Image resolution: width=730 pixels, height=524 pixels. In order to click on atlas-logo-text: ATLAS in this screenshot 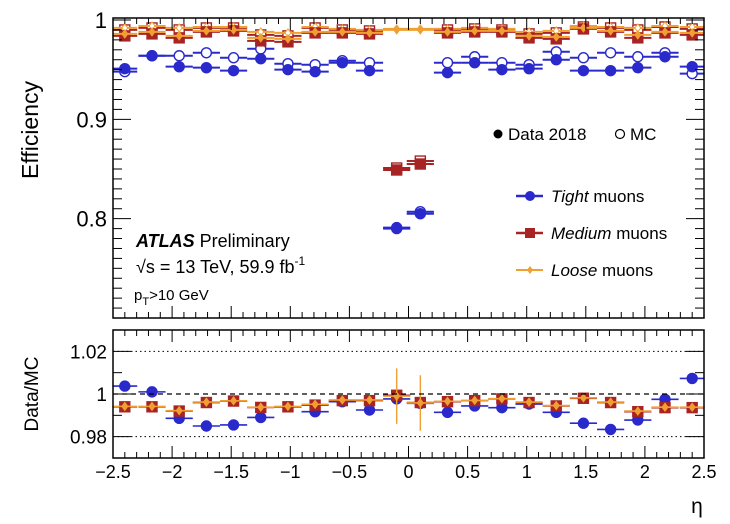, I will do `click(165, 241)`.